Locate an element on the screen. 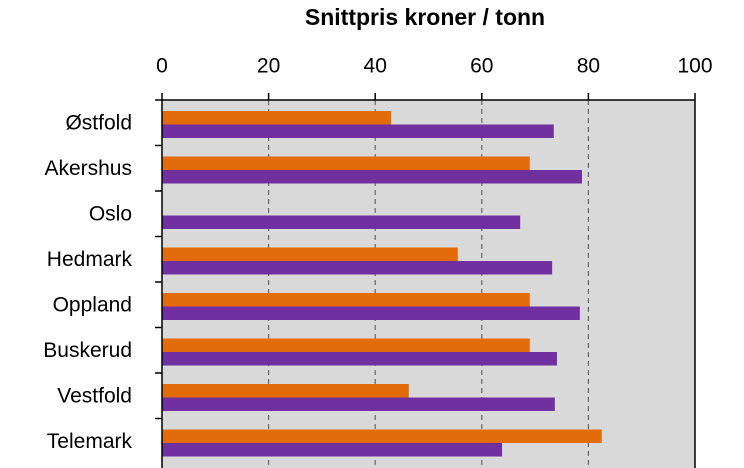  y-tick-label: Hedmark is located at coordinates (90, 259).